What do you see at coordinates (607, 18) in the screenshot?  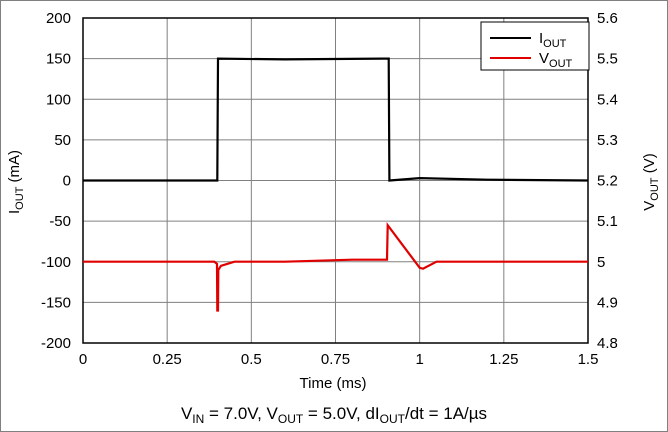 I see `y-right-tick-label: 5.6` at bounding box center [607, 18].